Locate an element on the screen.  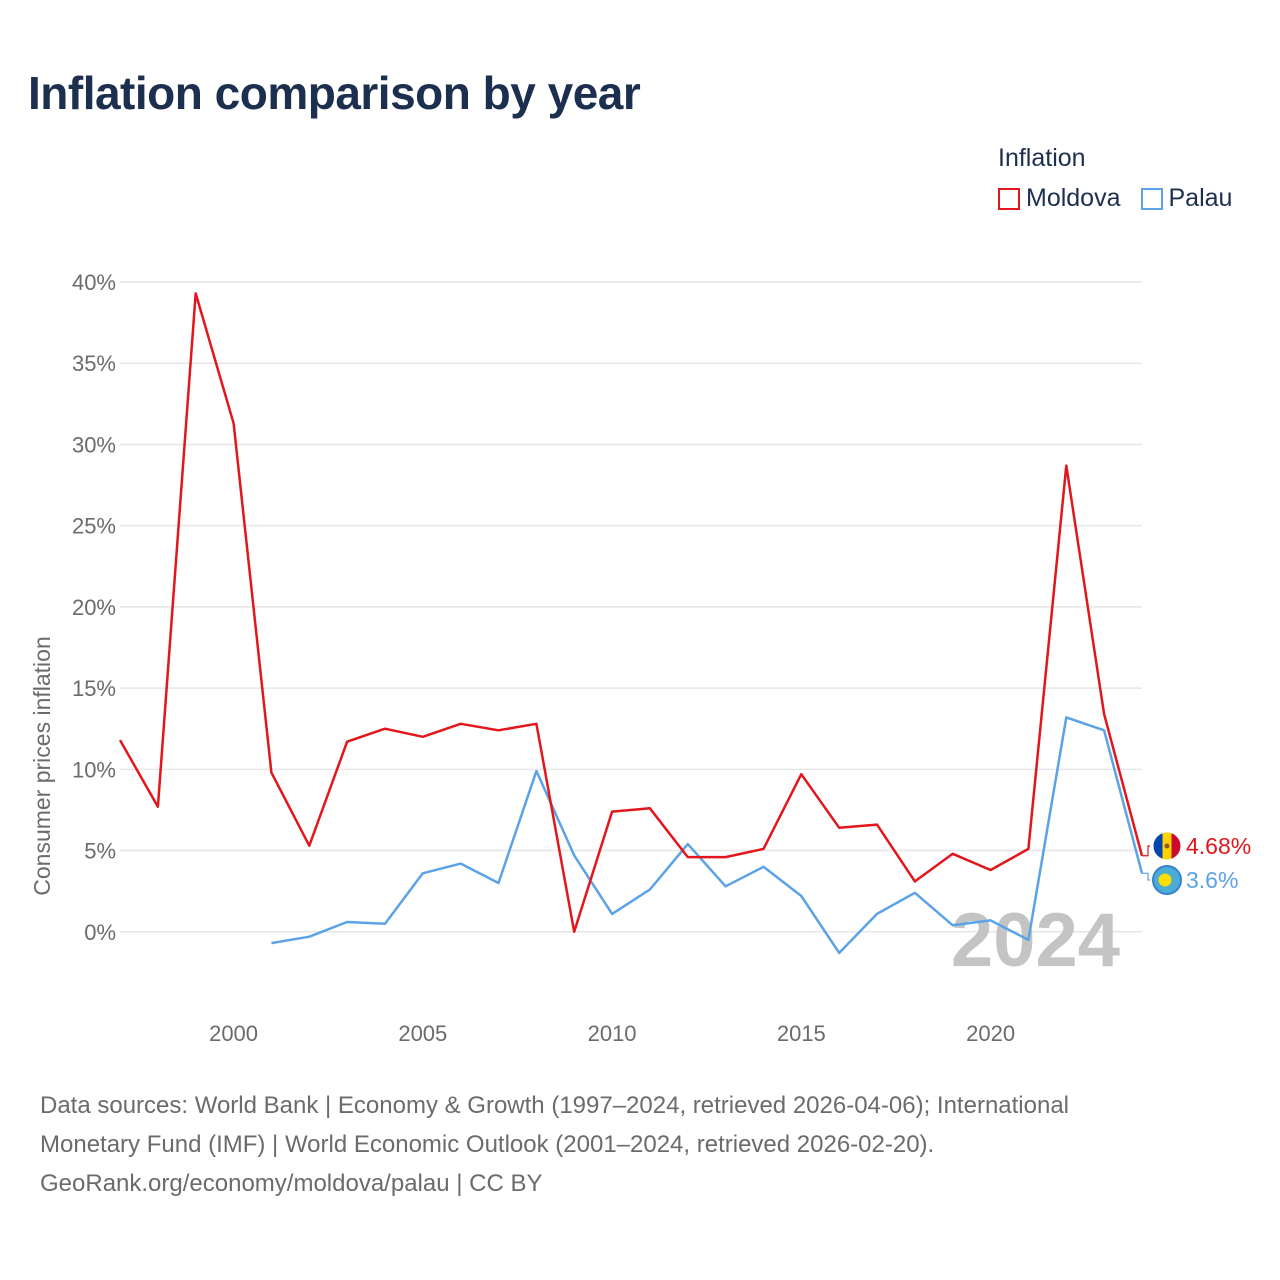
legend-item-moldova: Moldova is located at coordinates (1059, 198).